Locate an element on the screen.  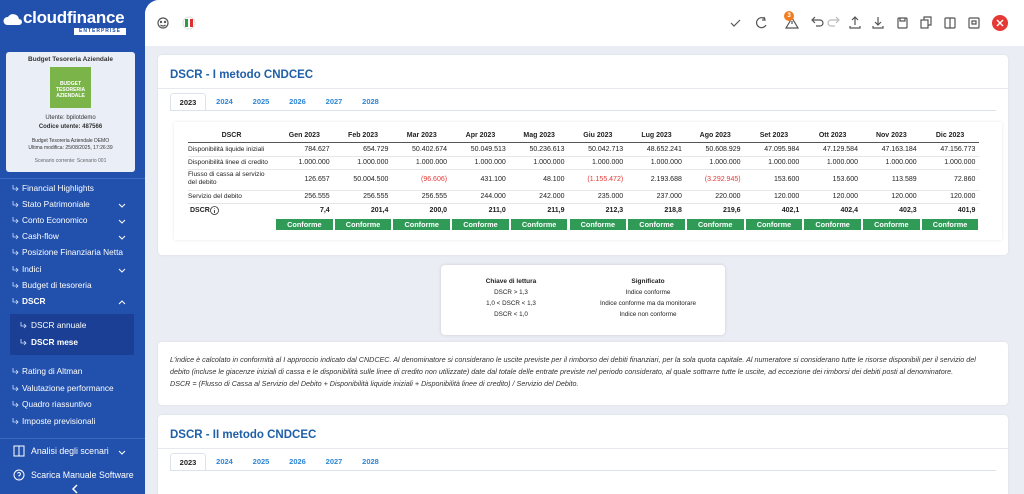
nav-item: Scarica Manuale Software is located at coordinates (82, 475).